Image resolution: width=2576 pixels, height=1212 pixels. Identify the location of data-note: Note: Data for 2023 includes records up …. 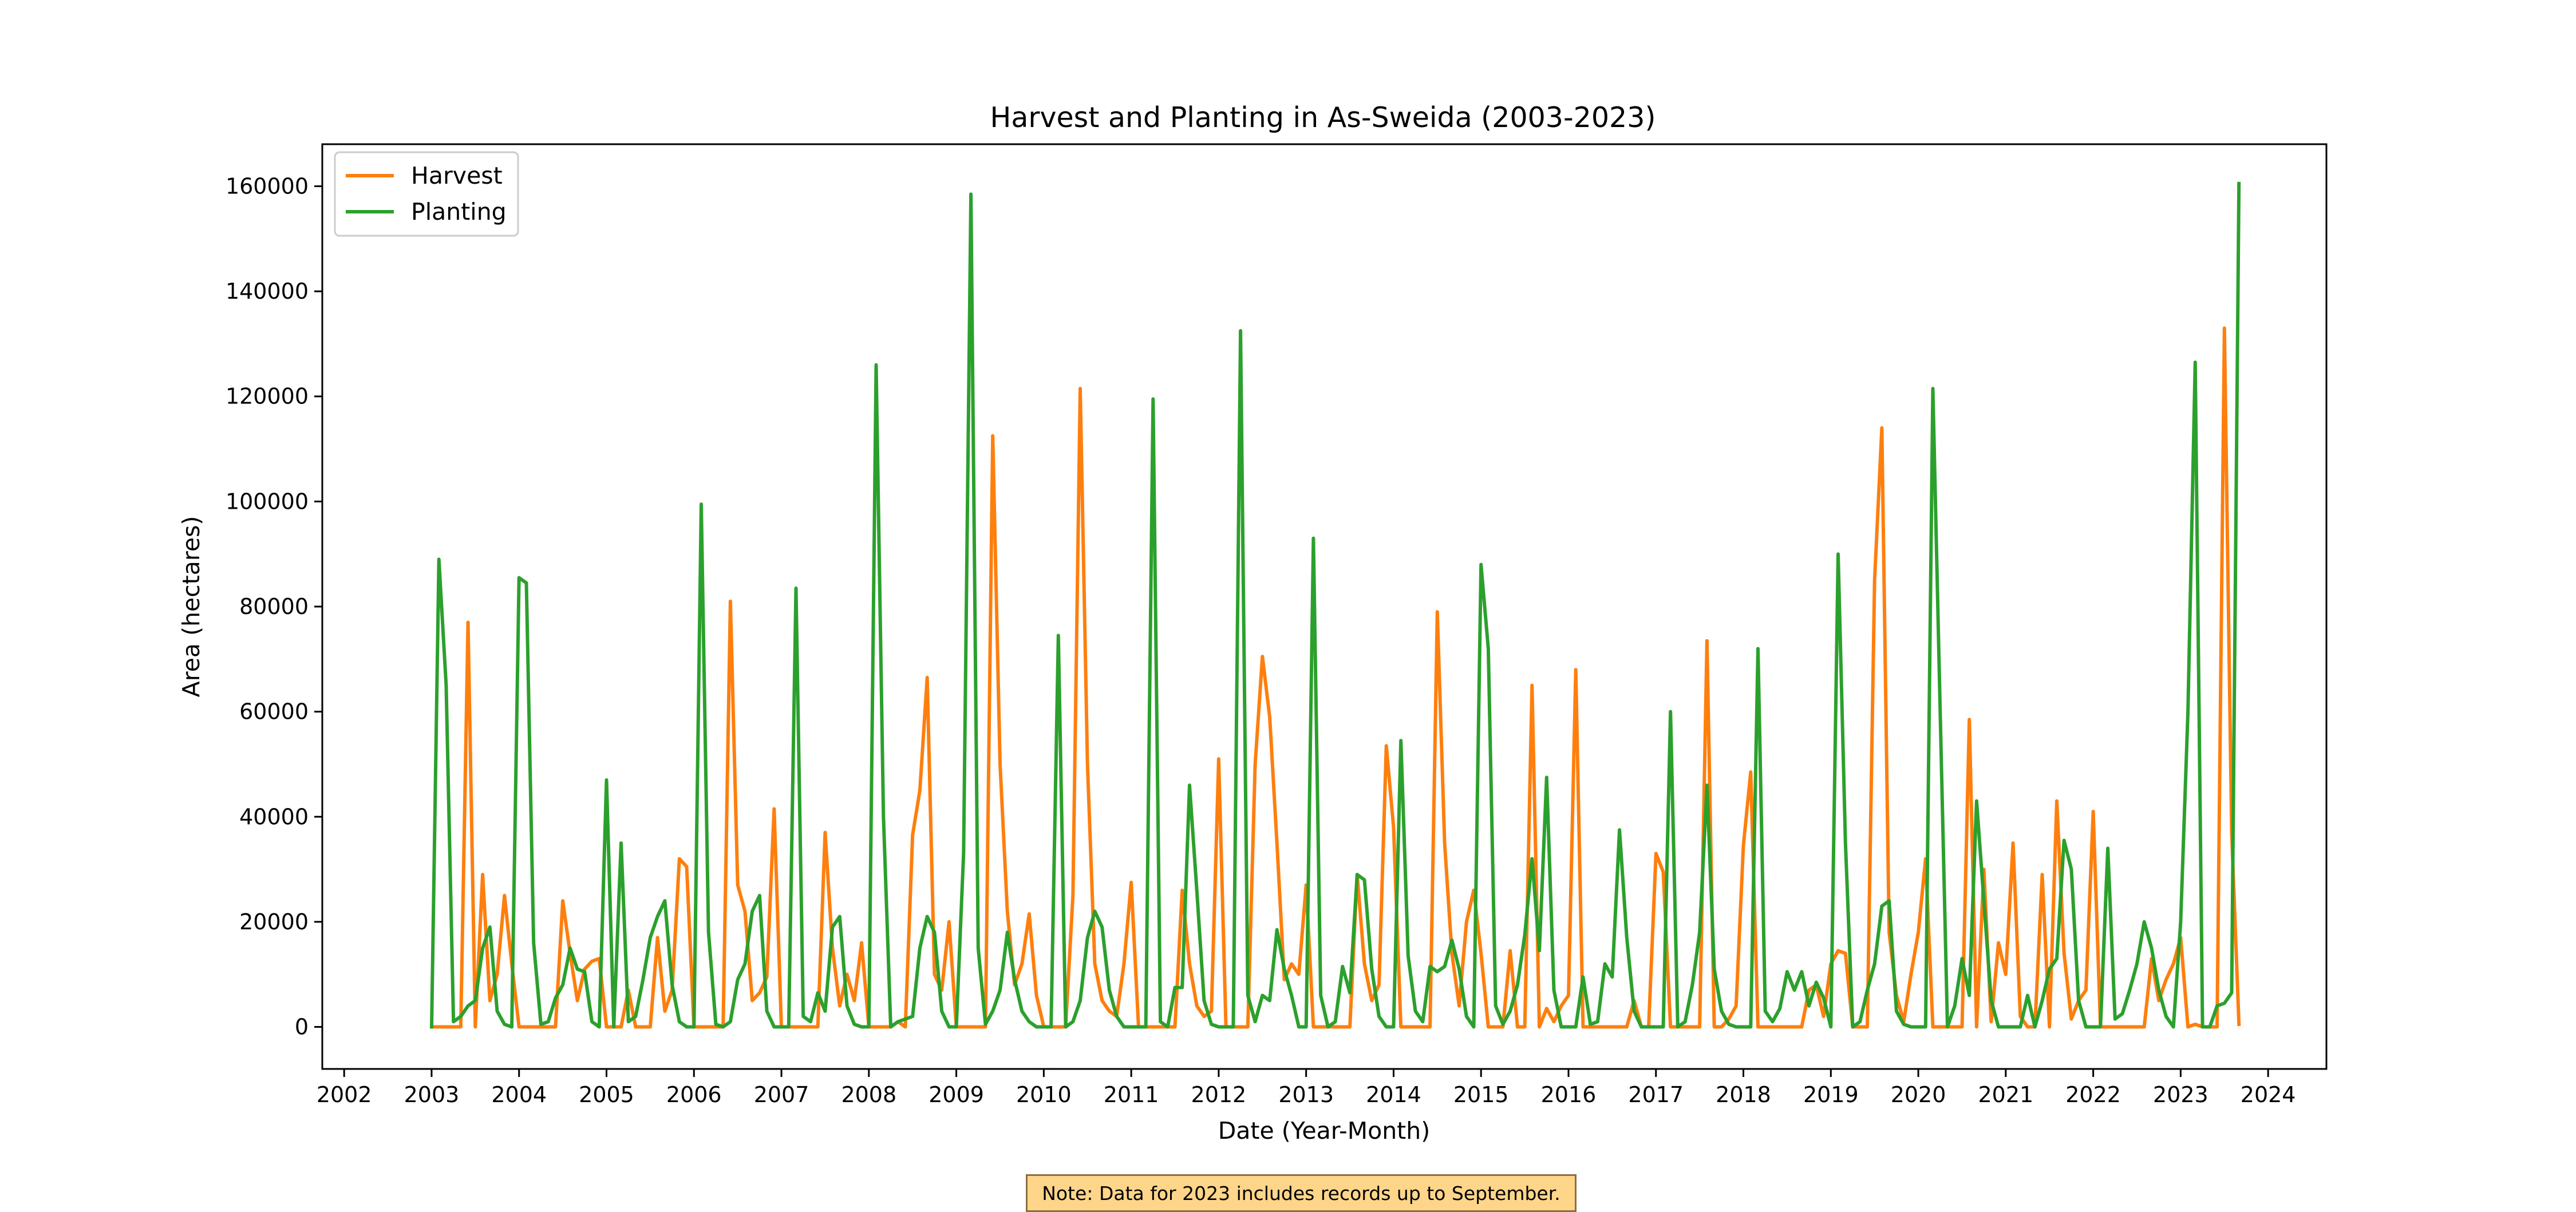
(1301, 1193).